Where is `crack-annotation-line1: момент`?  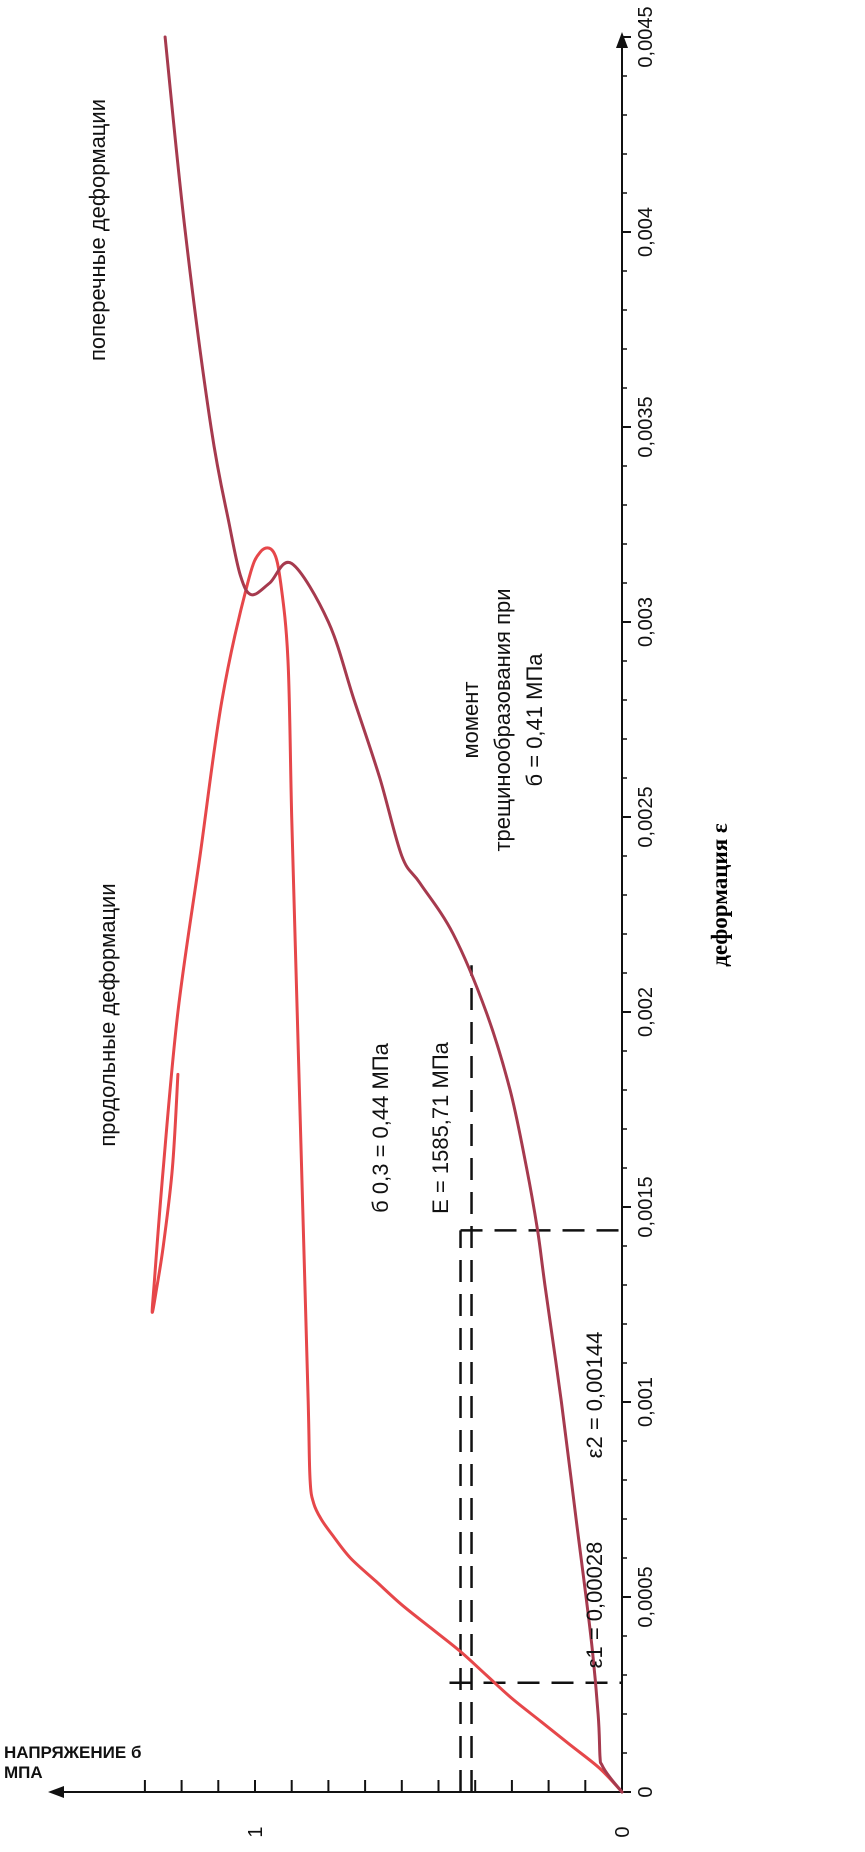 crack-annotation-line1: момент is located at coordinates (470, 720).